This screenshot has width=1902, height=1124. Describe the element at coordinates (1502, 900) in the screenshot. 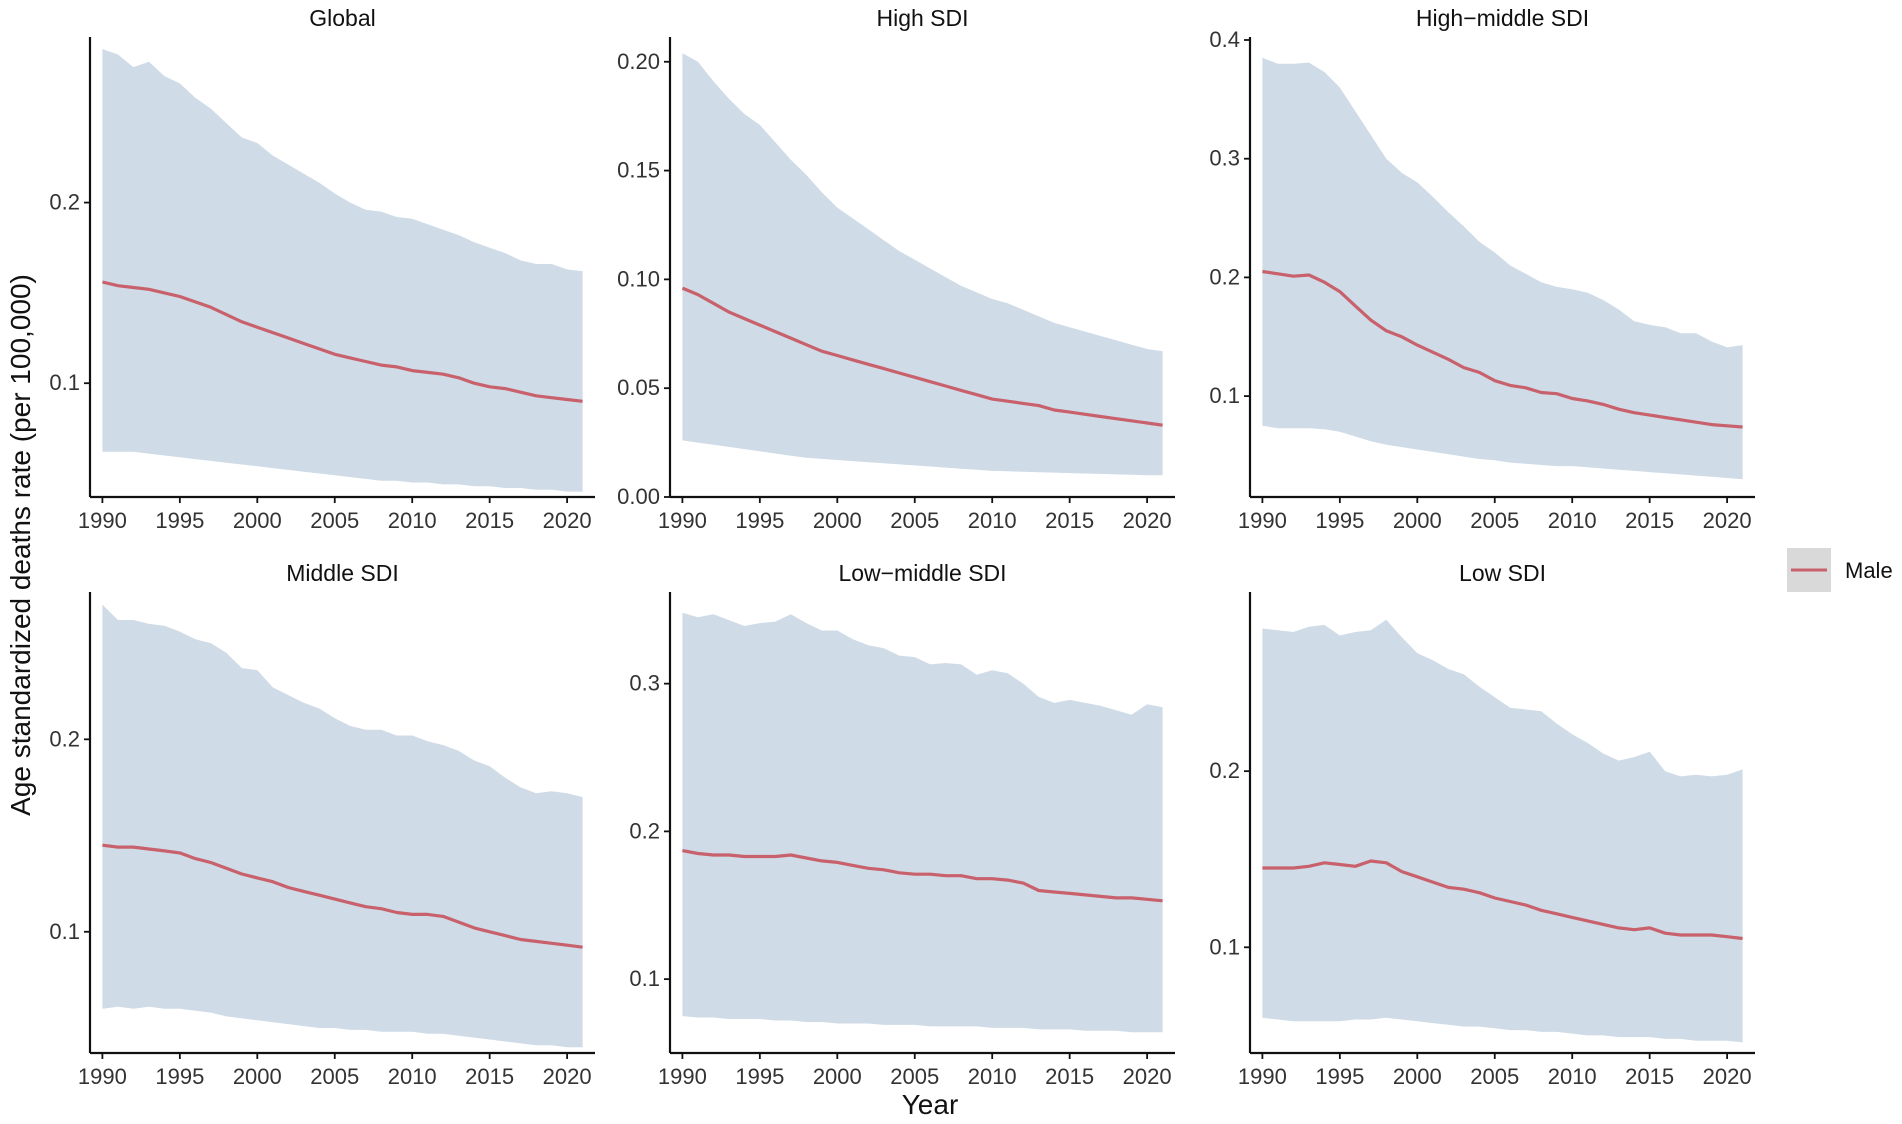

I see `series-line-male-low-sdi` at that location.